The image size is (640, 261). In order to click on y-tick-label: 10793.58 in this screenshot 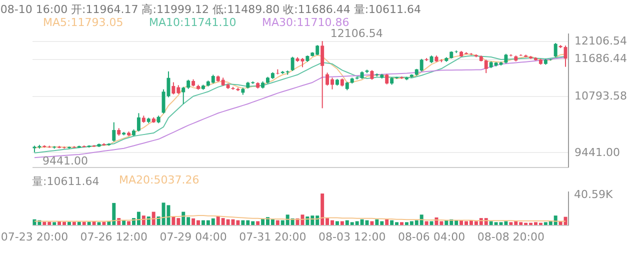, I will do `click(600, 95)`.